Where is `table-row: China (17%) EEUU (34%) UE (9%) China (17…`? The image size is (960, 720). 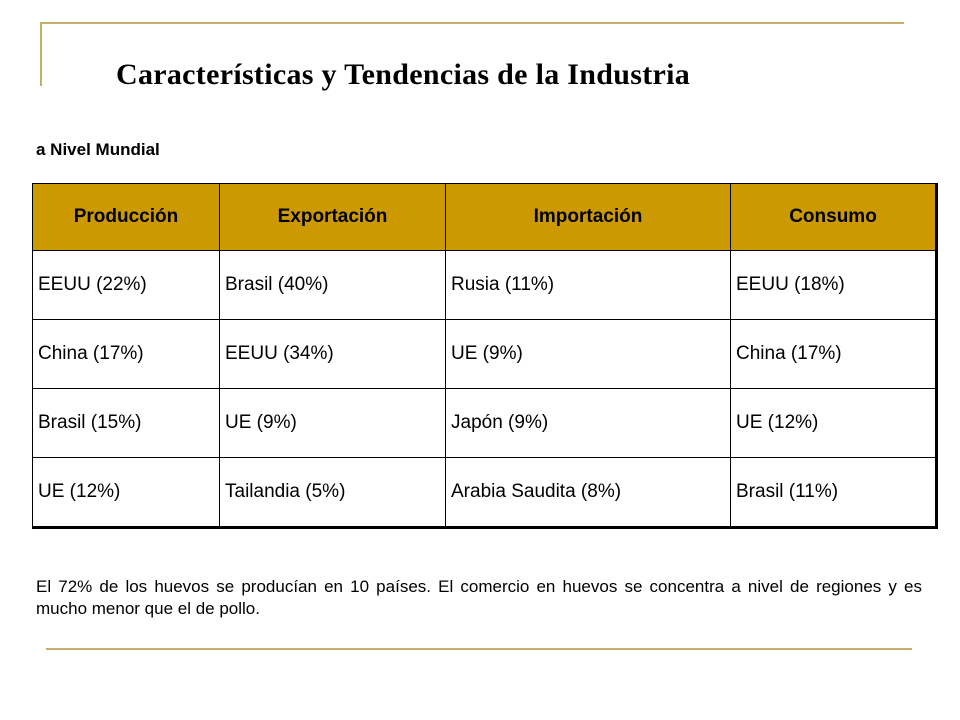
table-row: China (17%) EEUU (34%) UE (9%) China (17… is located at coordinates (484, 354).